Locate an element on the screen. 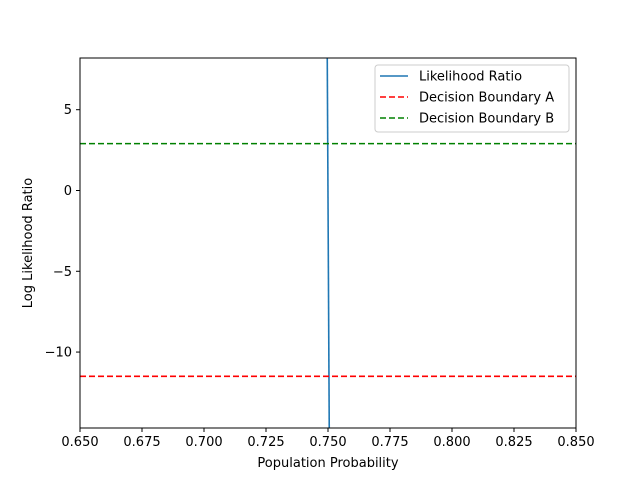  y-tick-label: 0 is located at coordinates (68, 191).